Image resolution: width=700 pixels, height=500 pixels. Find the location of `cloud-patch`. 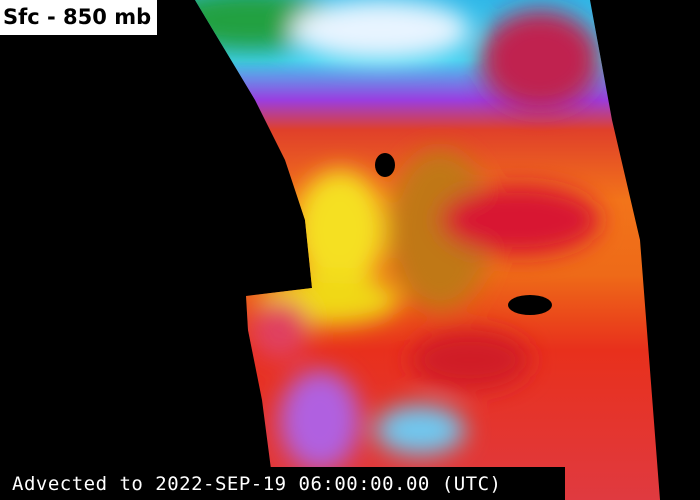

cloud-patch is located at coordinates (380, 30).